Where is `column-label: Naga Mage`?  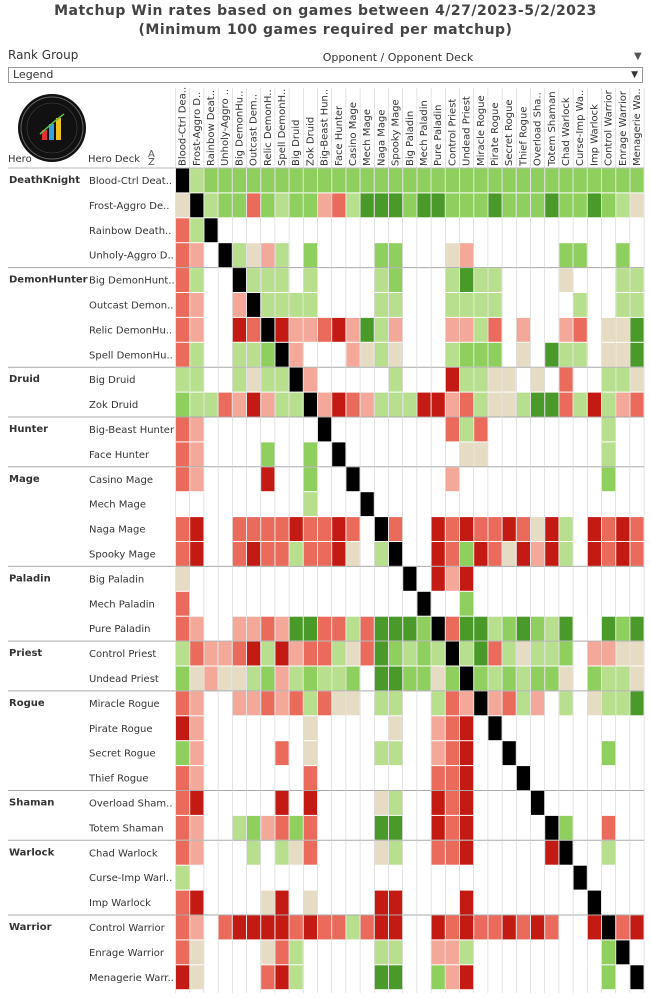 column-label: Naga Mage is located at coordinates (381, 137).